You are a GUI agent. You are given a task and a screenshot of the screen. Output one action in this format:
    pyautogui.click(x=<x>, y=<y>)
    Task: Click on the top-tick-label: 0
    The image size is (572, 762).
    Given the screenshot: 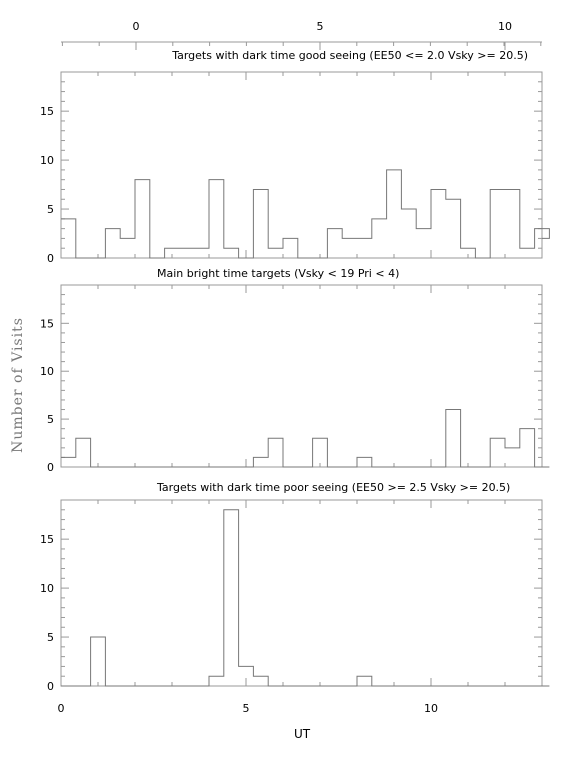 What is the action you would take?
    pyautogui.click(x=136, y=26)
    